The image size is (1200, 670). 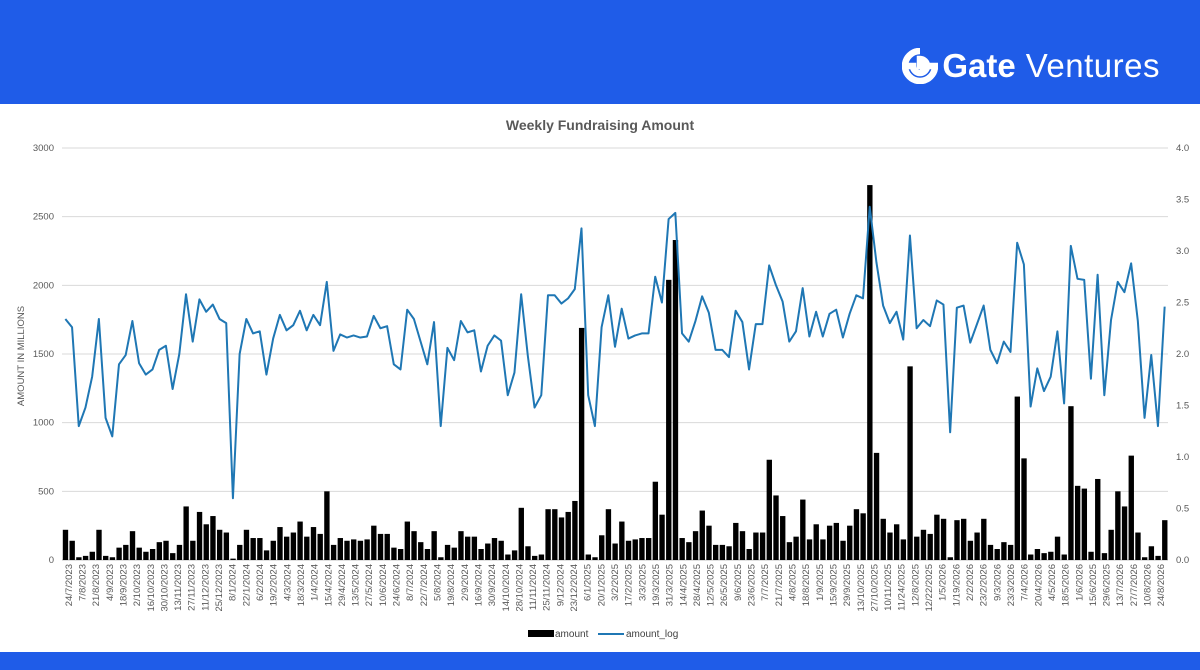 I want to click on x-tick-label: 24/6/2024, so click(x=397, y=585).